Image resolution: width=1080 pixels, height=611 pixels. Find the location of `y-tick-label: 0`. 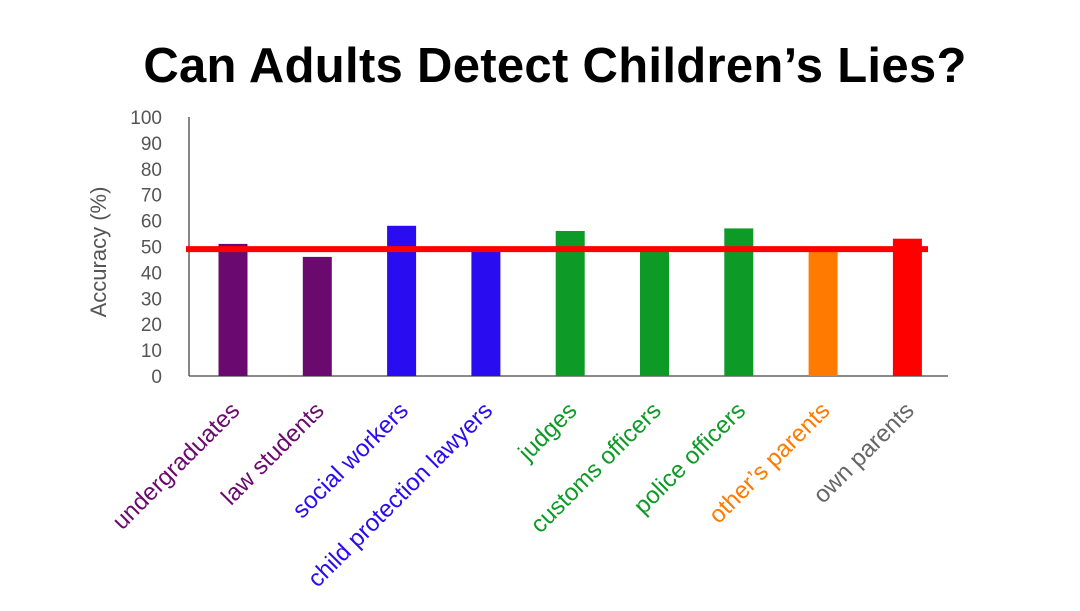

y-tick-label: 0 is located at coordinates (156, 377).